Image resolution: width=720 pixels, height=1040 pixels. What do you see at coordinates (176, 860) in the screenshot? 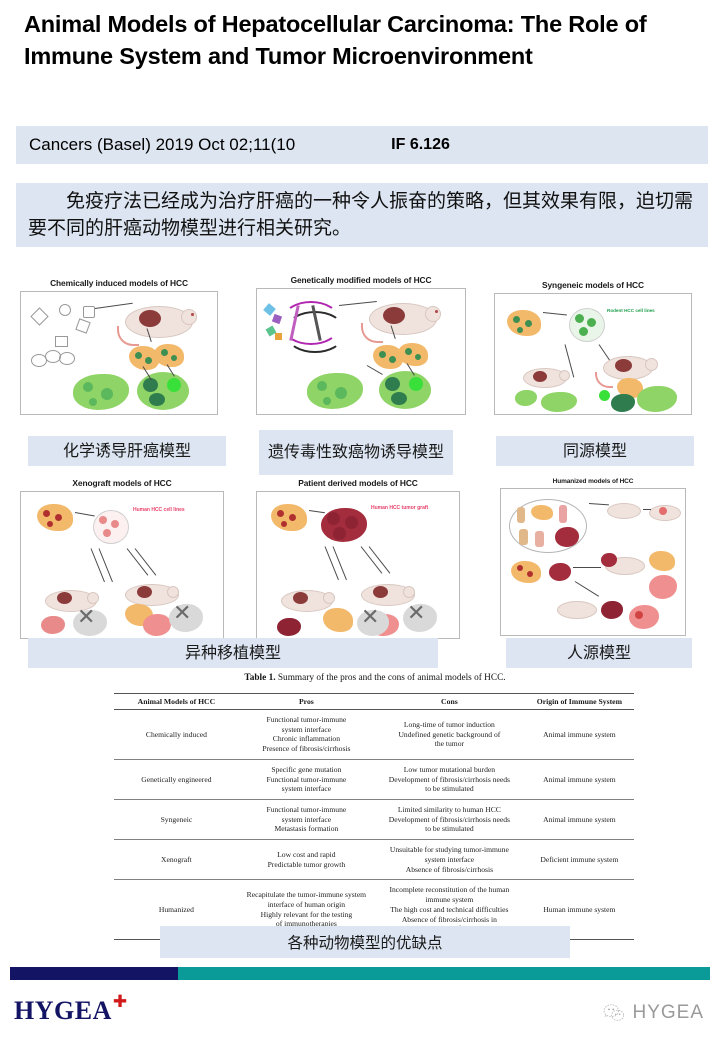
I see `table-cell-model: Xenograft` at bounding box center [176, 860].